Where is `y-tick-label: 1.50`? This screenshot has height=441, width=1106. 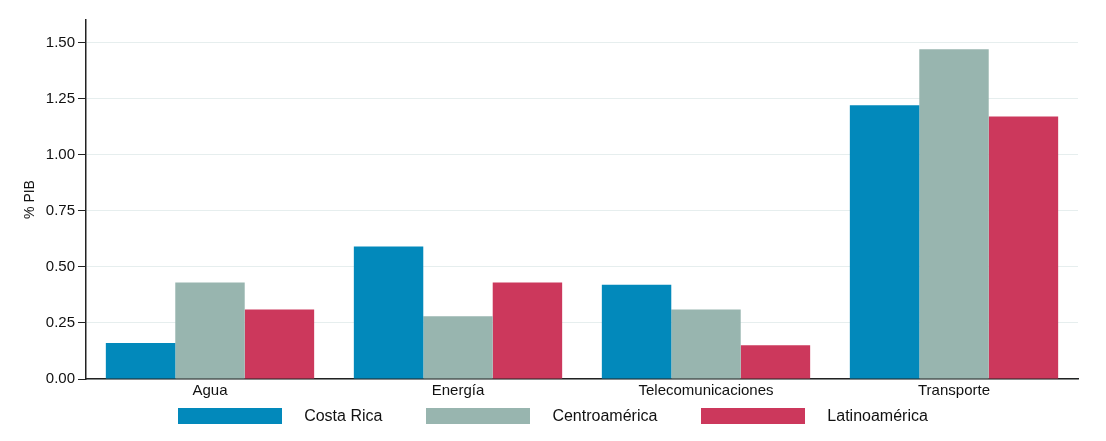 y-tick-label: 1.50 is located at coordinates (60, 41).